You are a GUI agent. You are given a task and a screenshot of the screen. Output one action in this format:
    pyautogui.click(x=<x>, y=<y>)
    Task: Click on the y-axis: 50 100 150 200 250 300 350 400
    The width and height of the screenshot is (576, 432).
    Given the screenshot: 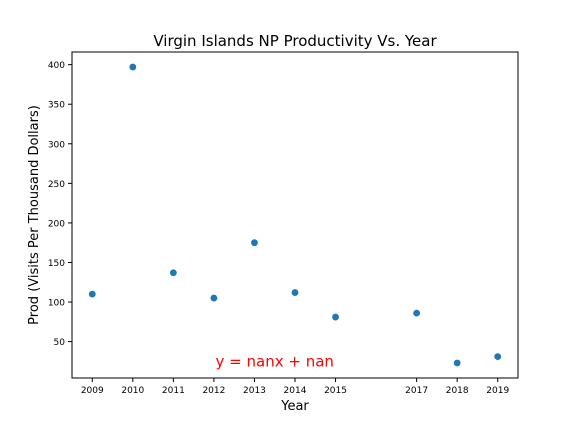 What is the action you would take?
    pyautogui.click(x=60, y=204)
    